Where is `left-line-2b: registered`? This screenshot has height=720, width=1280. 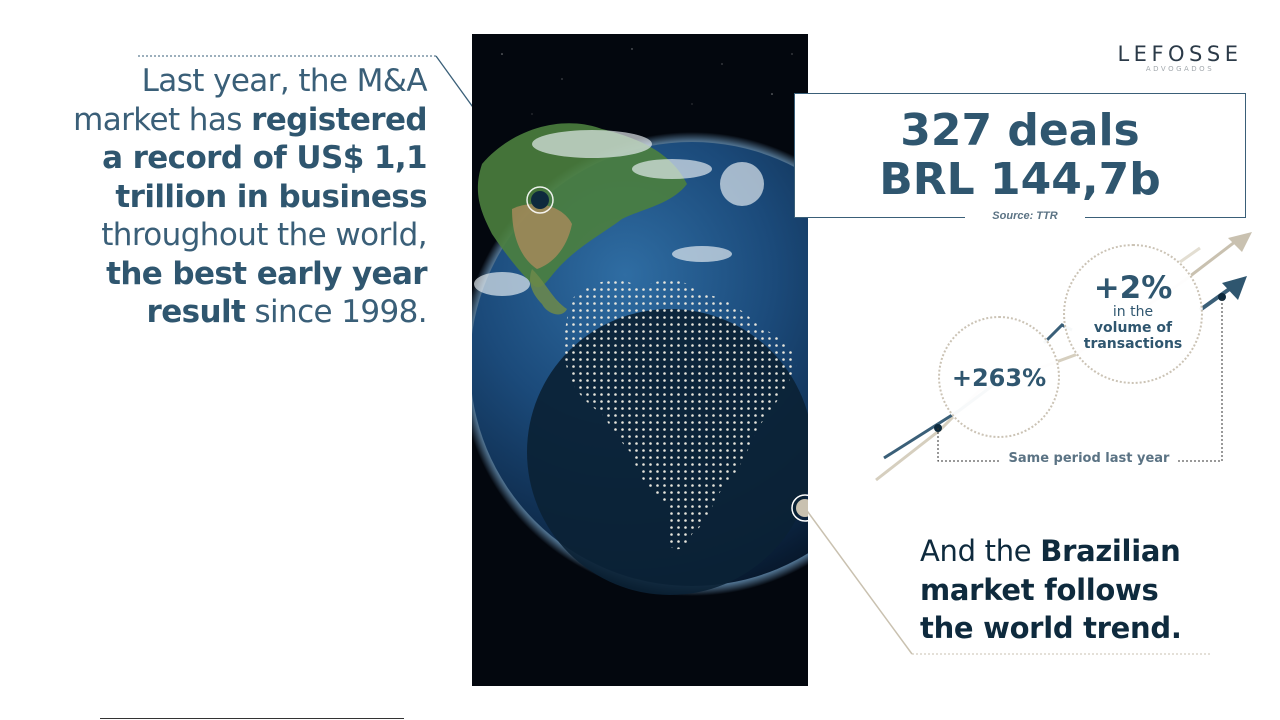
left-line-2b: registered is located at coordinates (339, 119).